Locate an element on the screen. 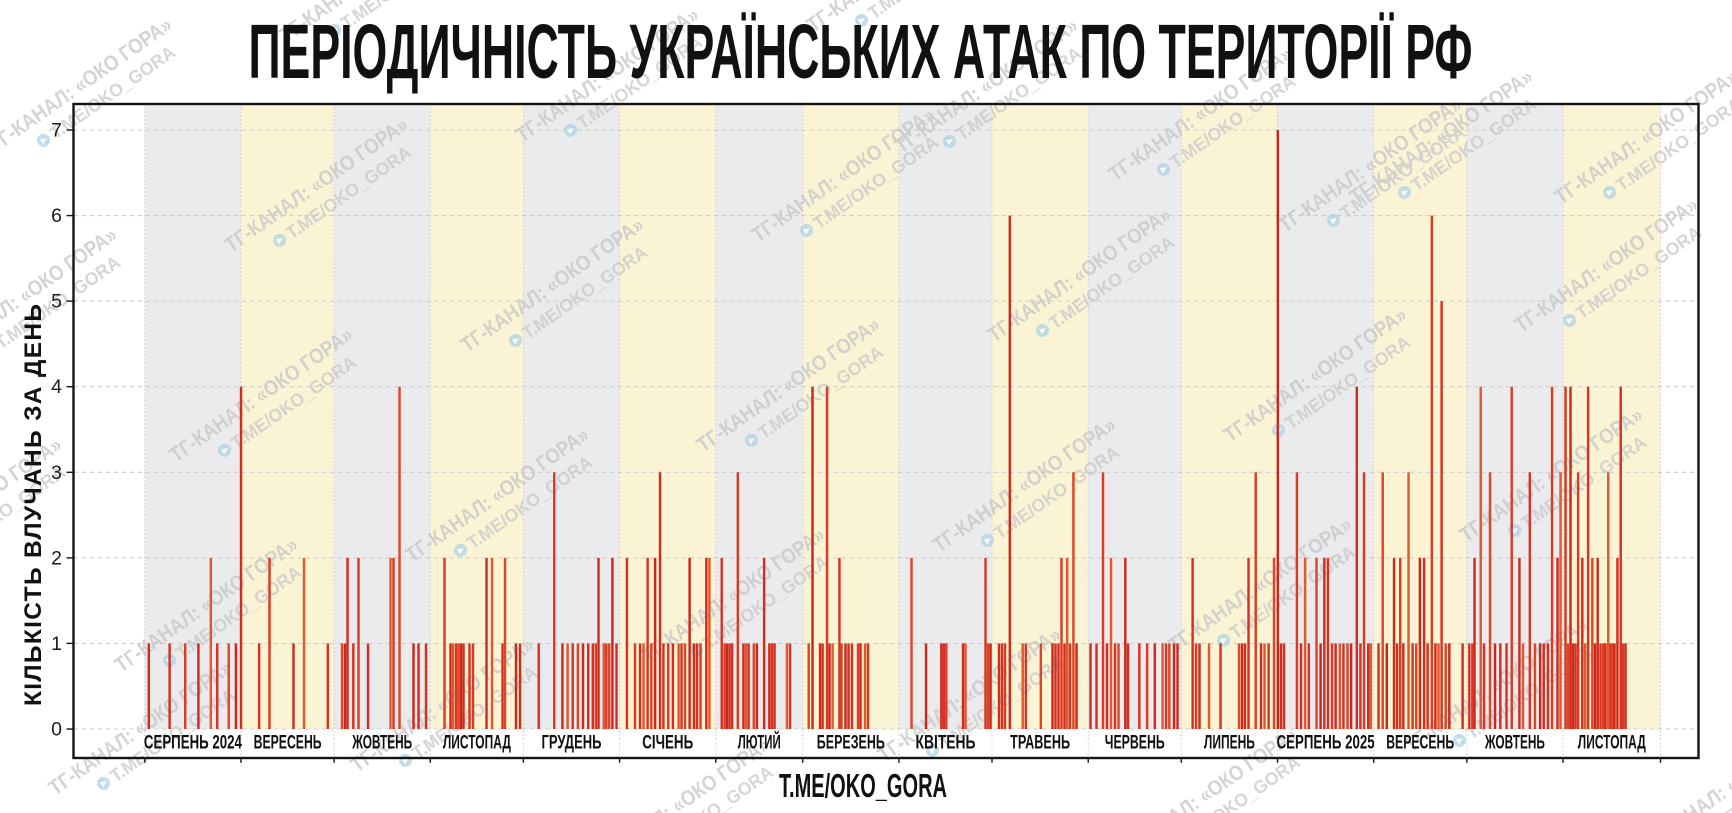 The height and width of the screenshot is (813, 1732). svg-text: СЕРПЕНЬ 2024 is located at coordinates (193, 743).